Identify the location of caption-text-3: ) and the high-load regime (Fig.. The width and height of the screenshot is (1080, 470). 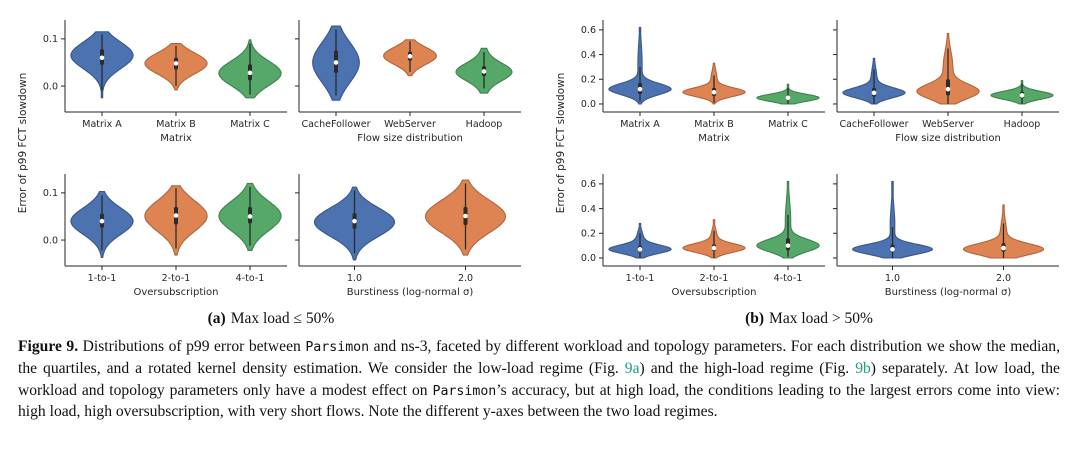
(747, 368).